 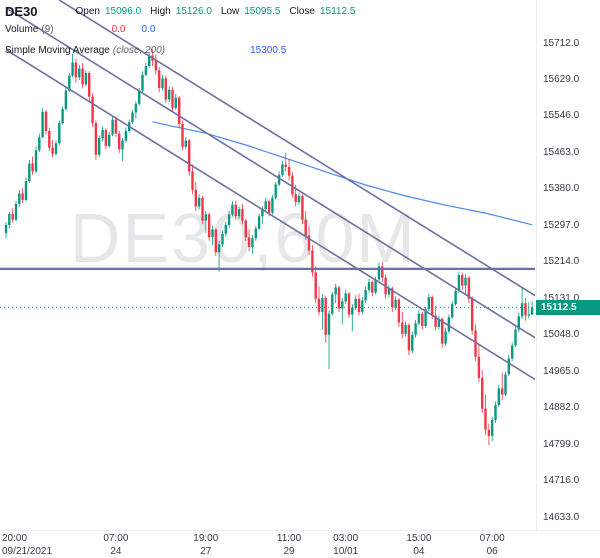 I want to click on open-label: Open, so click(x=87, y=11).